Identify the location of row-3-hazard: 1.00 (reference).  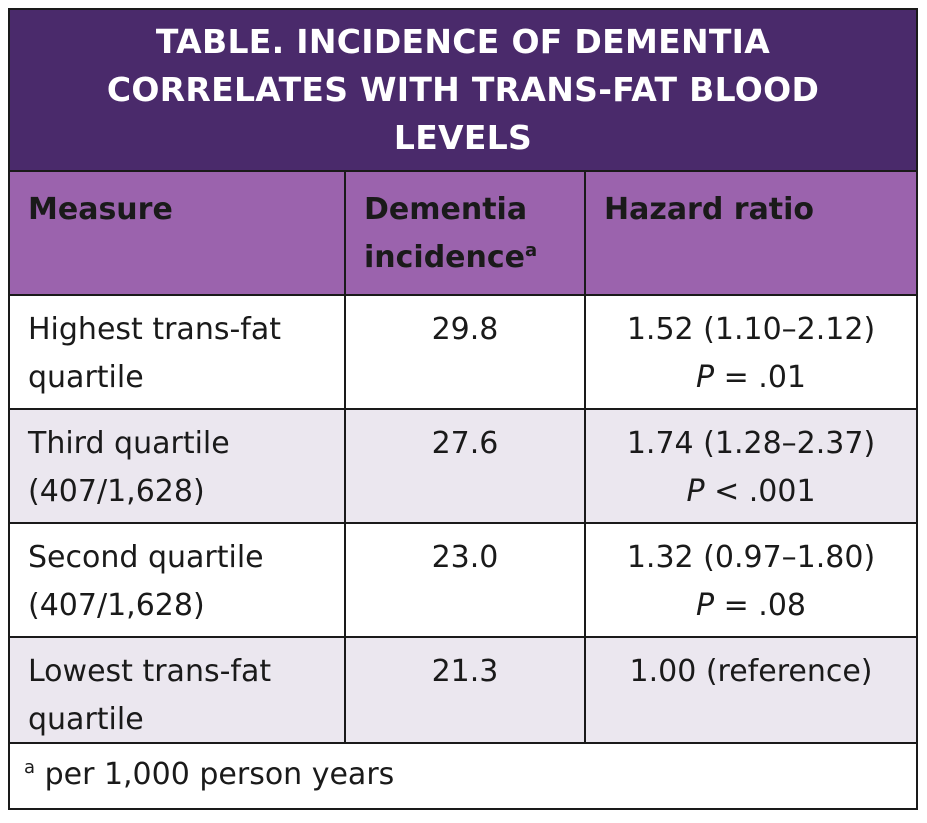
(751, 698).